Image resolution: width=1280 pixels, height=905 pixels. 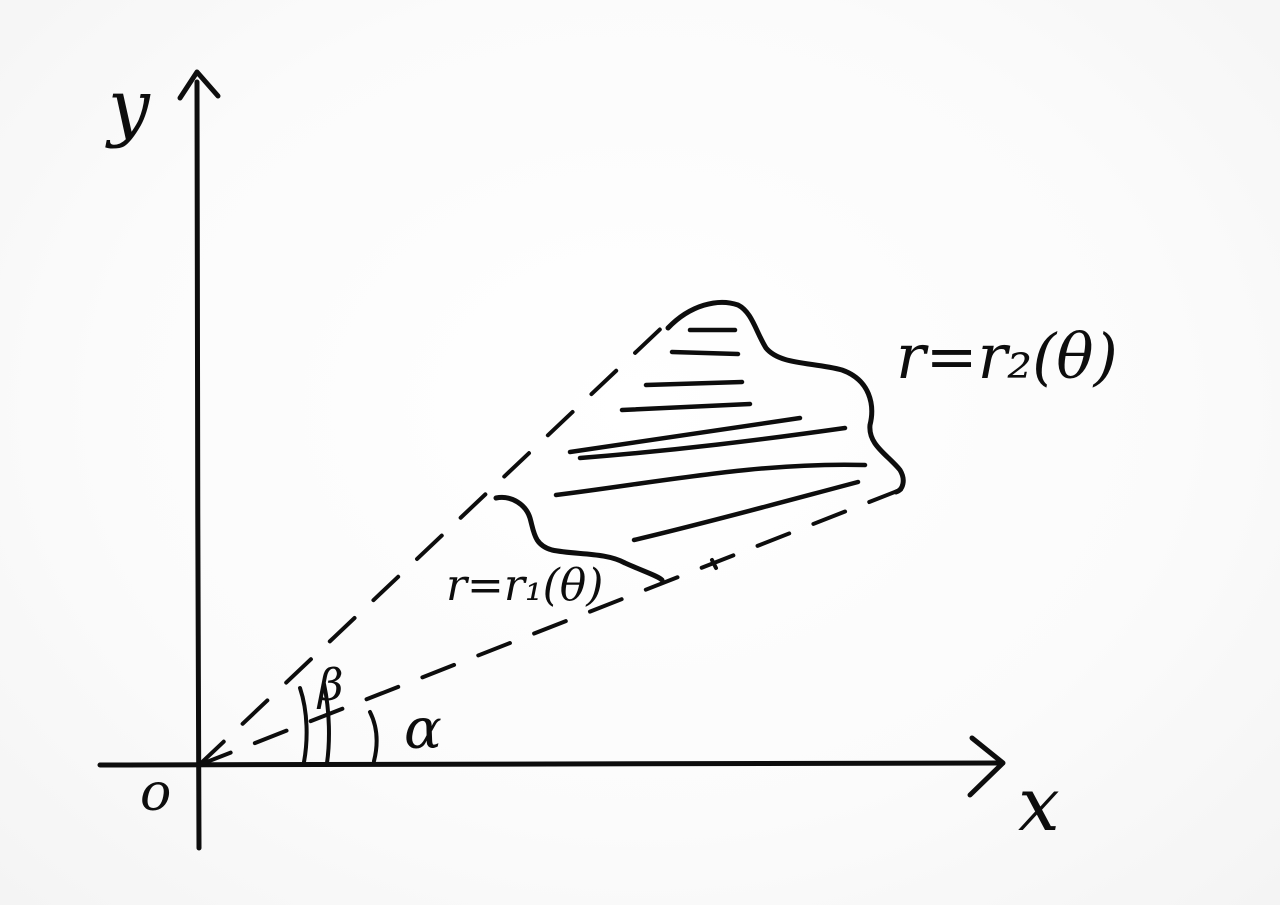 I want to click on x-axis-label: x, so click(x=1039, y=805).